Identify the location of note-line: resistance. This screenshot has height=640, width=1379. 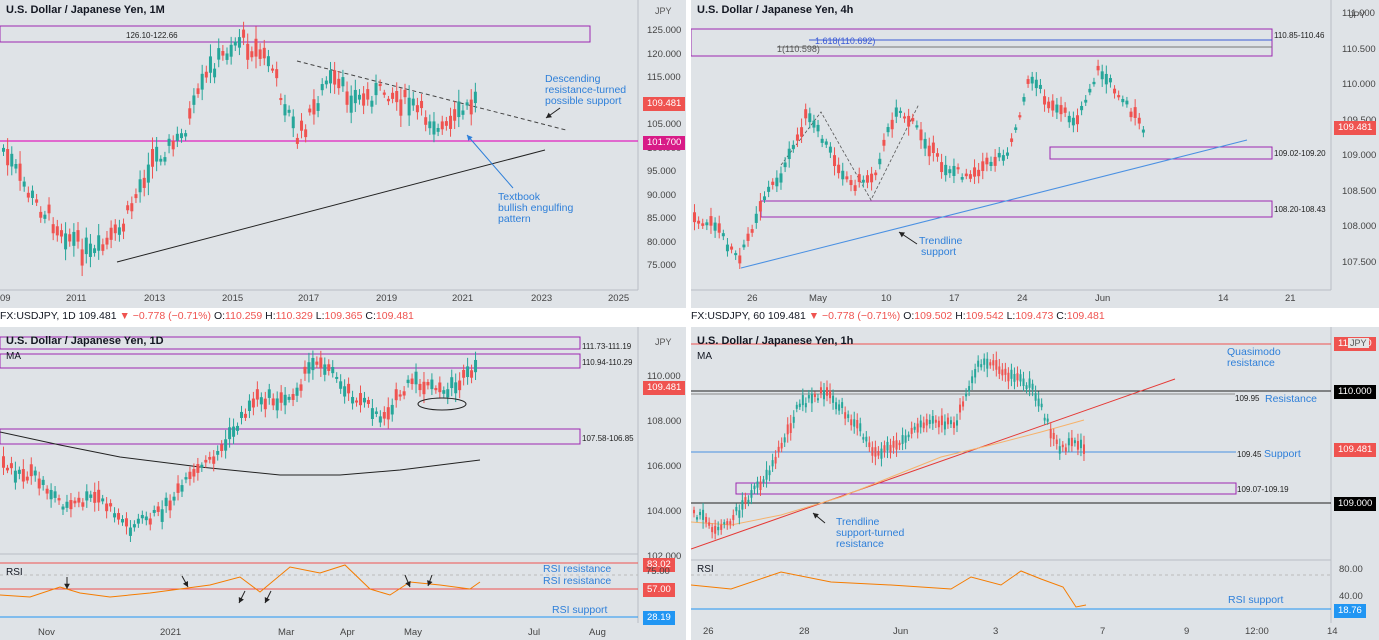
(1251, 363).